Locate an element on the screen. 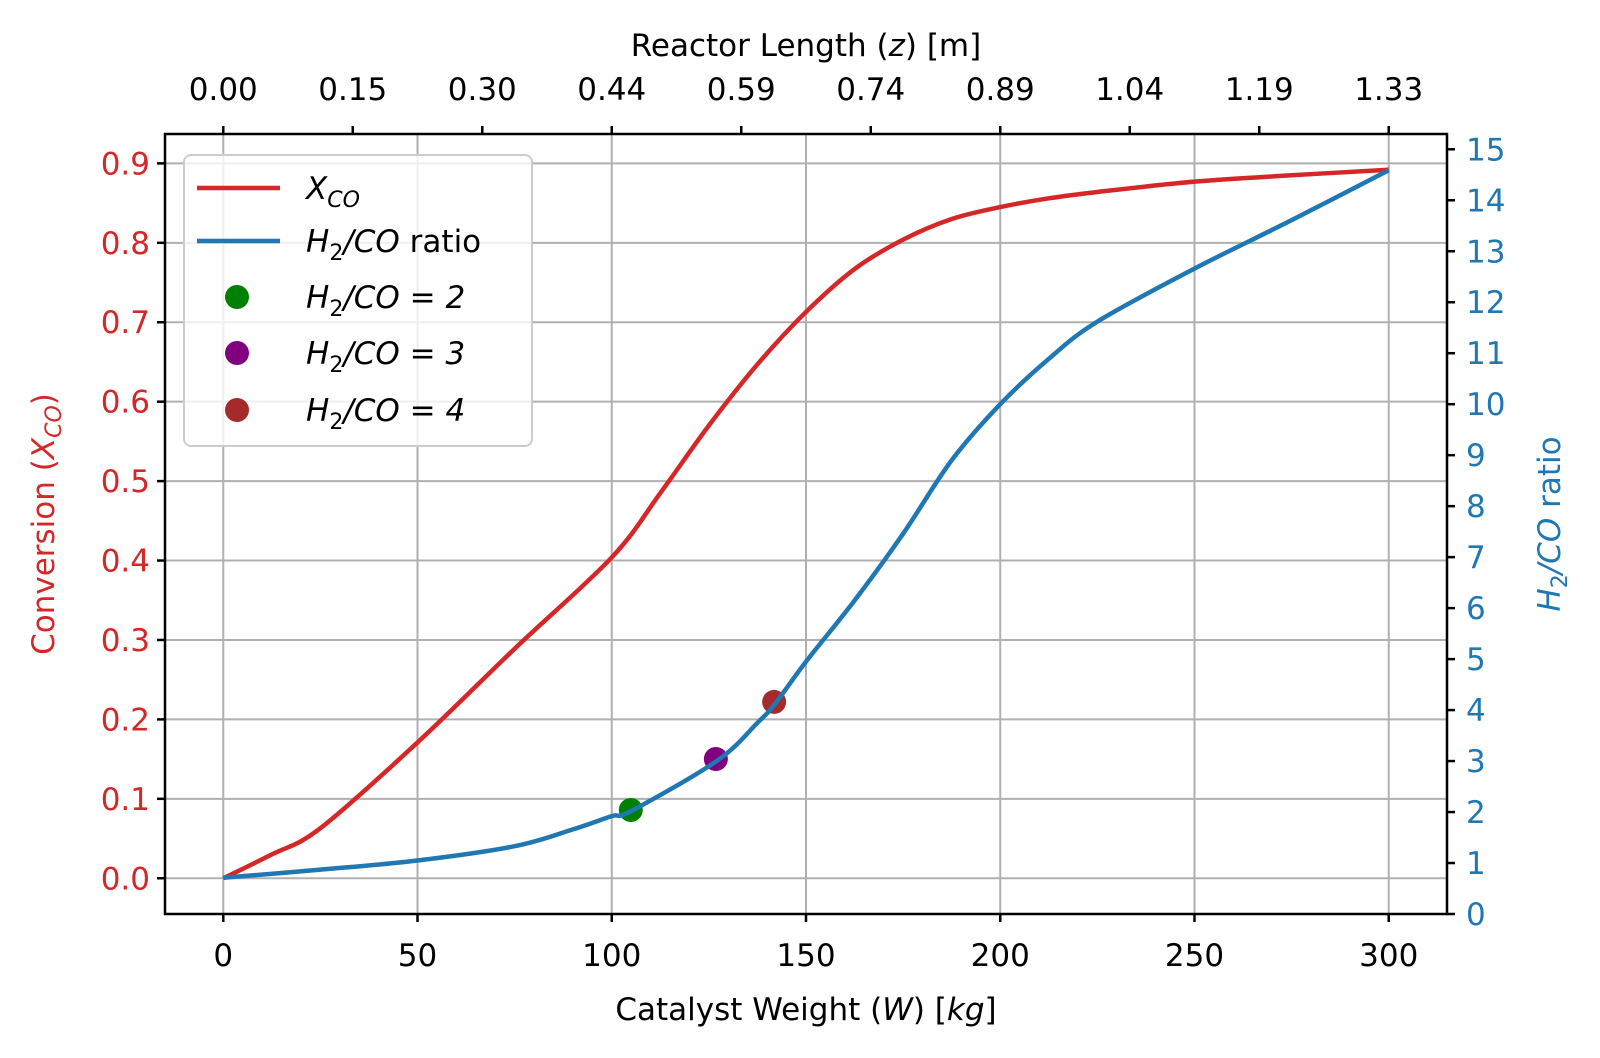 Image resolution: width=1600 pixels, height=1058 pixels. legend-var: X is located at coordinates (316, 189).